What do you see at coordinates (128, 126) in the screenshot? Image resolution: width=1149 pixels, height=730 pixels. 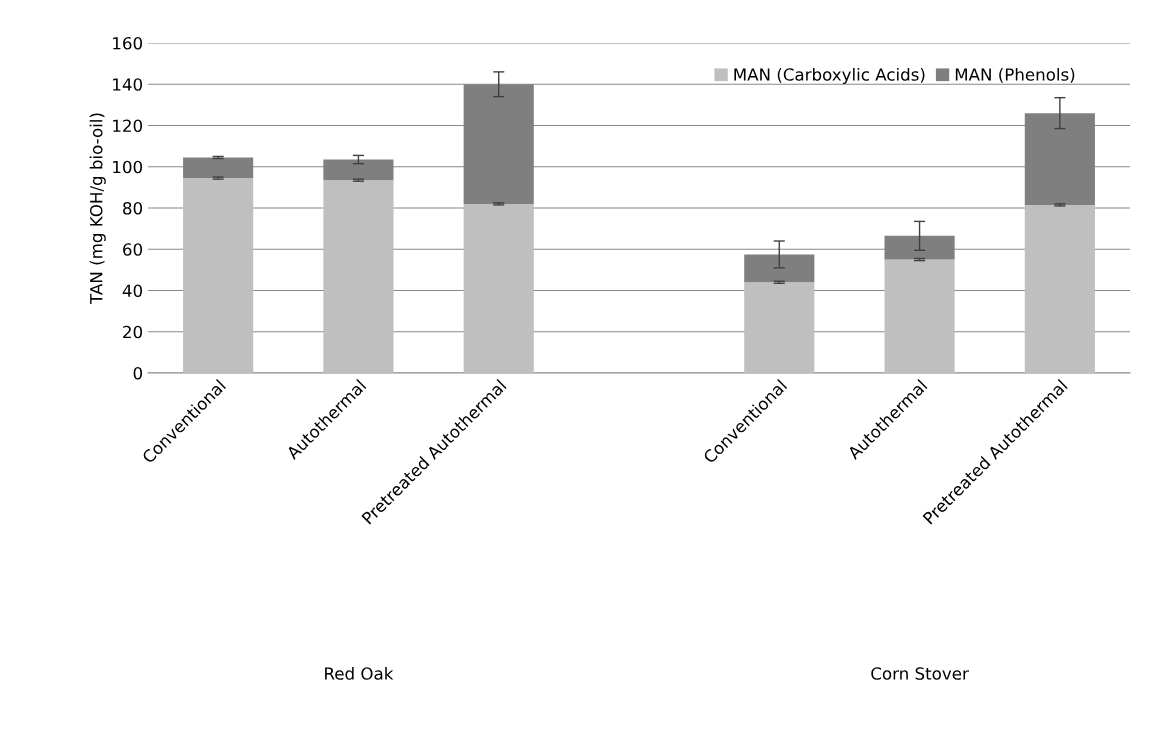 I see `y-tick-label: 120` at bounding box center [128, 126].